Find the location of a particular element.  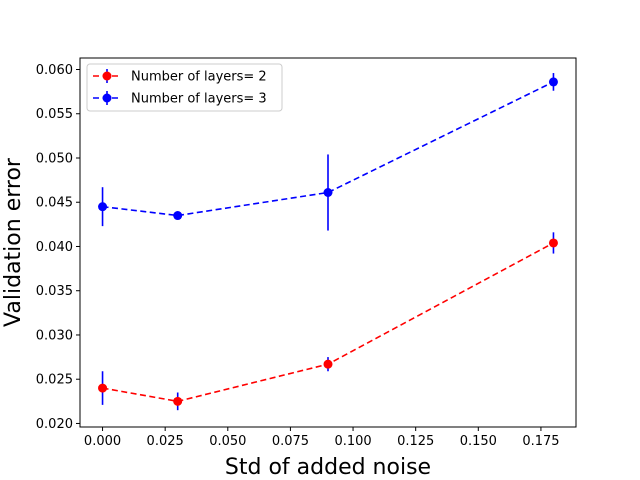

legend-label: Number of layers= 2 is located at coordinates (199, 77).